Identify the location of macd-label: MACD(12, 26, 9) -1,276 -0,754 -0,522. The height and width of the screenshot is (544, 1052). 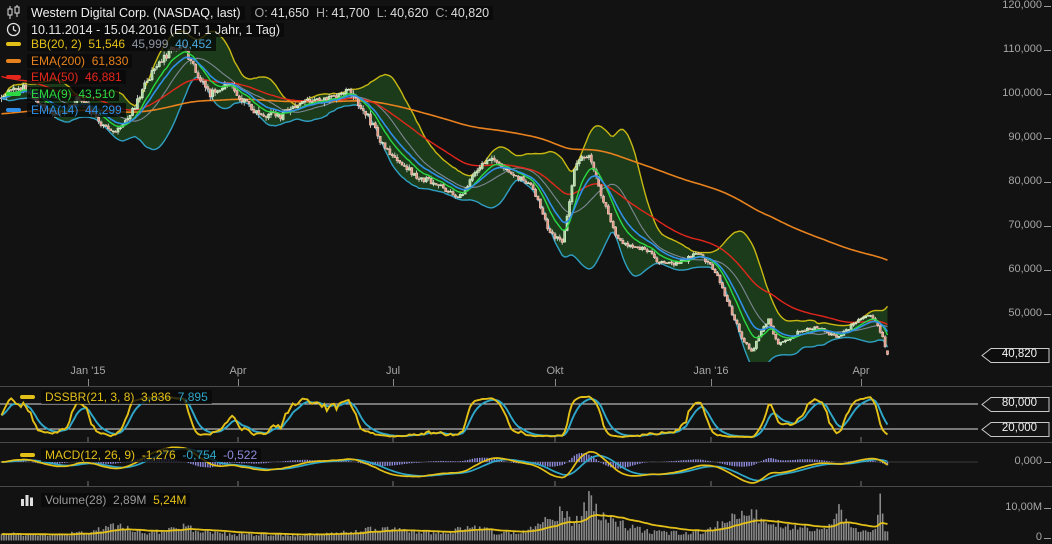
(151, 455).